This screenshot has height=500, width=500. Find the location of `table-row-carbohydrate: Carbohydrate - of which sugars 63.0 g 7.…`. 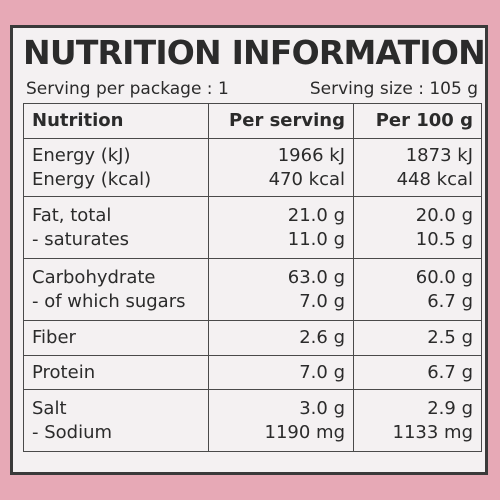

table-row-carbohydrate: Carbohydrate - of which sugars 63.0 g 7.… is located at coordinates (252, 289).